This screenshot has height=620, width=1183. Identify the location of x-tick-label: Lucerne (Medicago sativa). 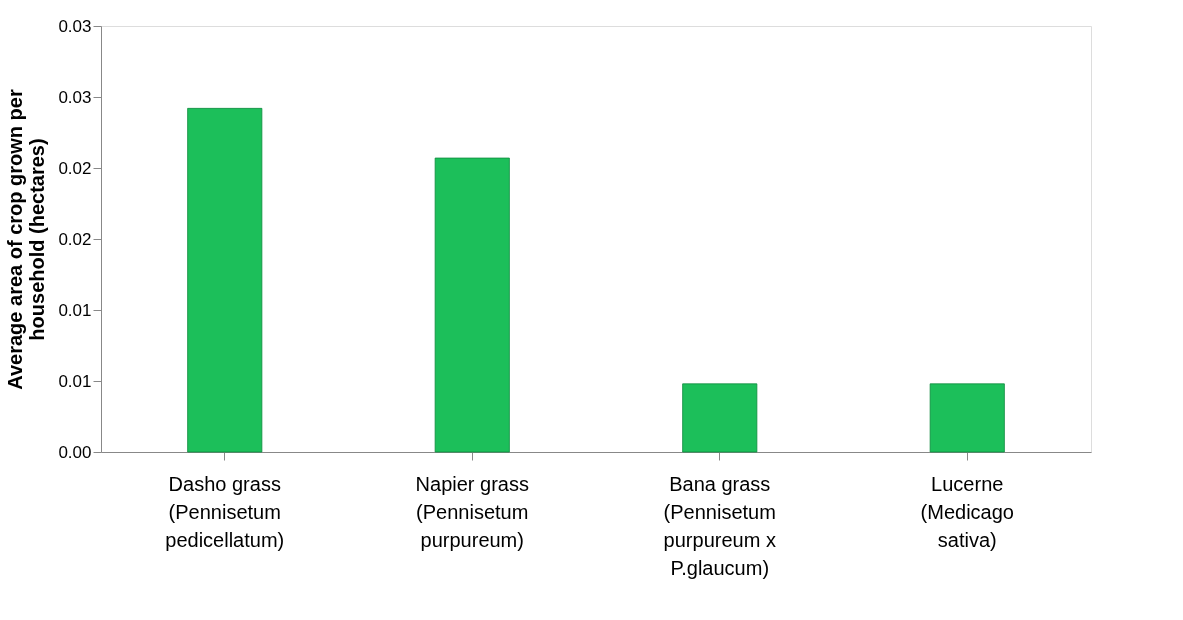
(967, 511).